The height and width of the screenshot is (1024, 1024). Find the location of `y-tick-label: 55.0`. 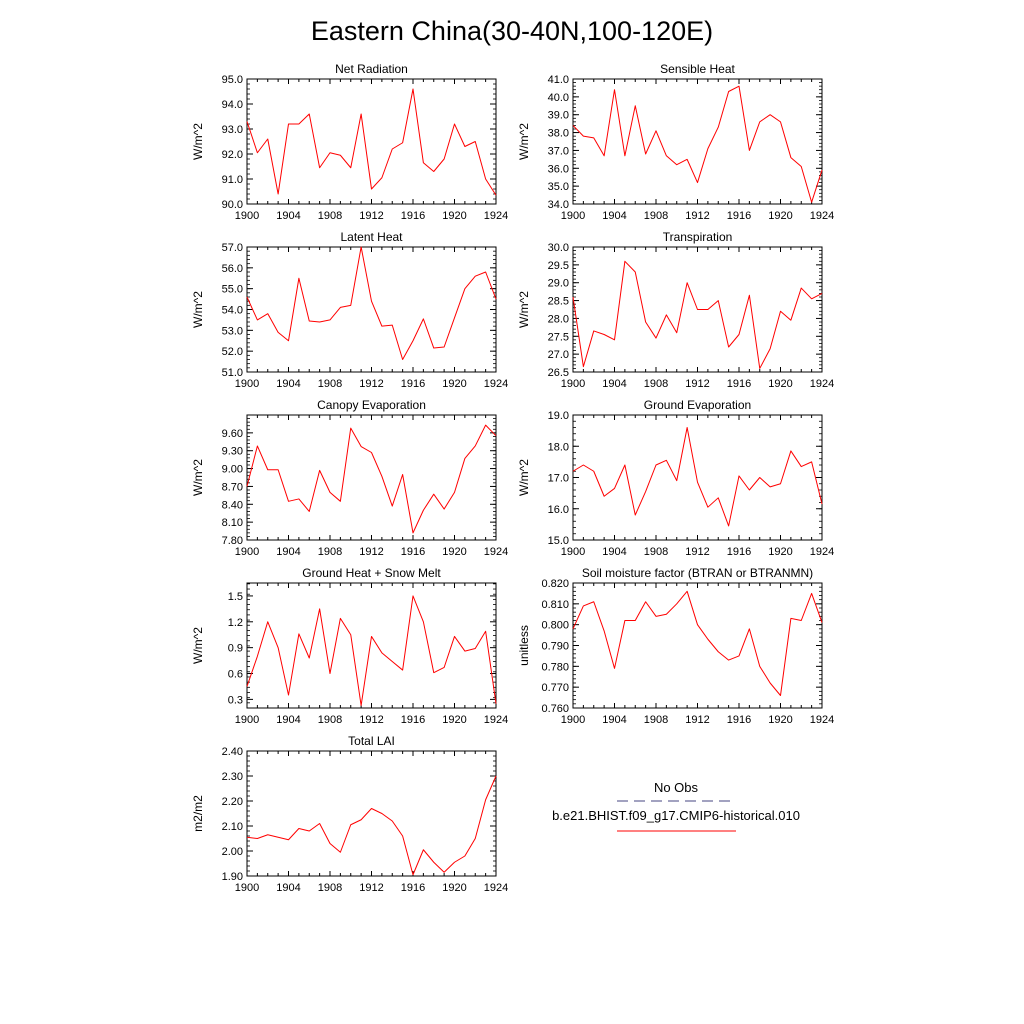

y-tick-label: 55.0 is located at coordinates (232, 290).